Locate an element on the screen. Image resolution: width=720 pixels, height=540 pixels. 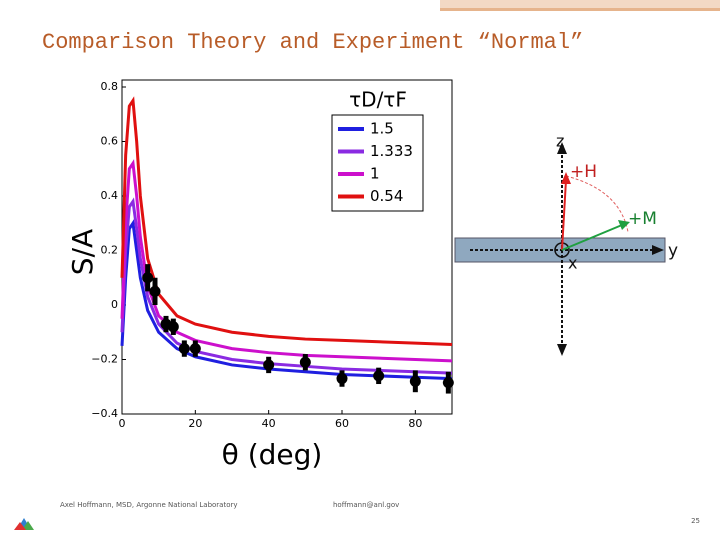
arc is located at coordinates (597, 204).